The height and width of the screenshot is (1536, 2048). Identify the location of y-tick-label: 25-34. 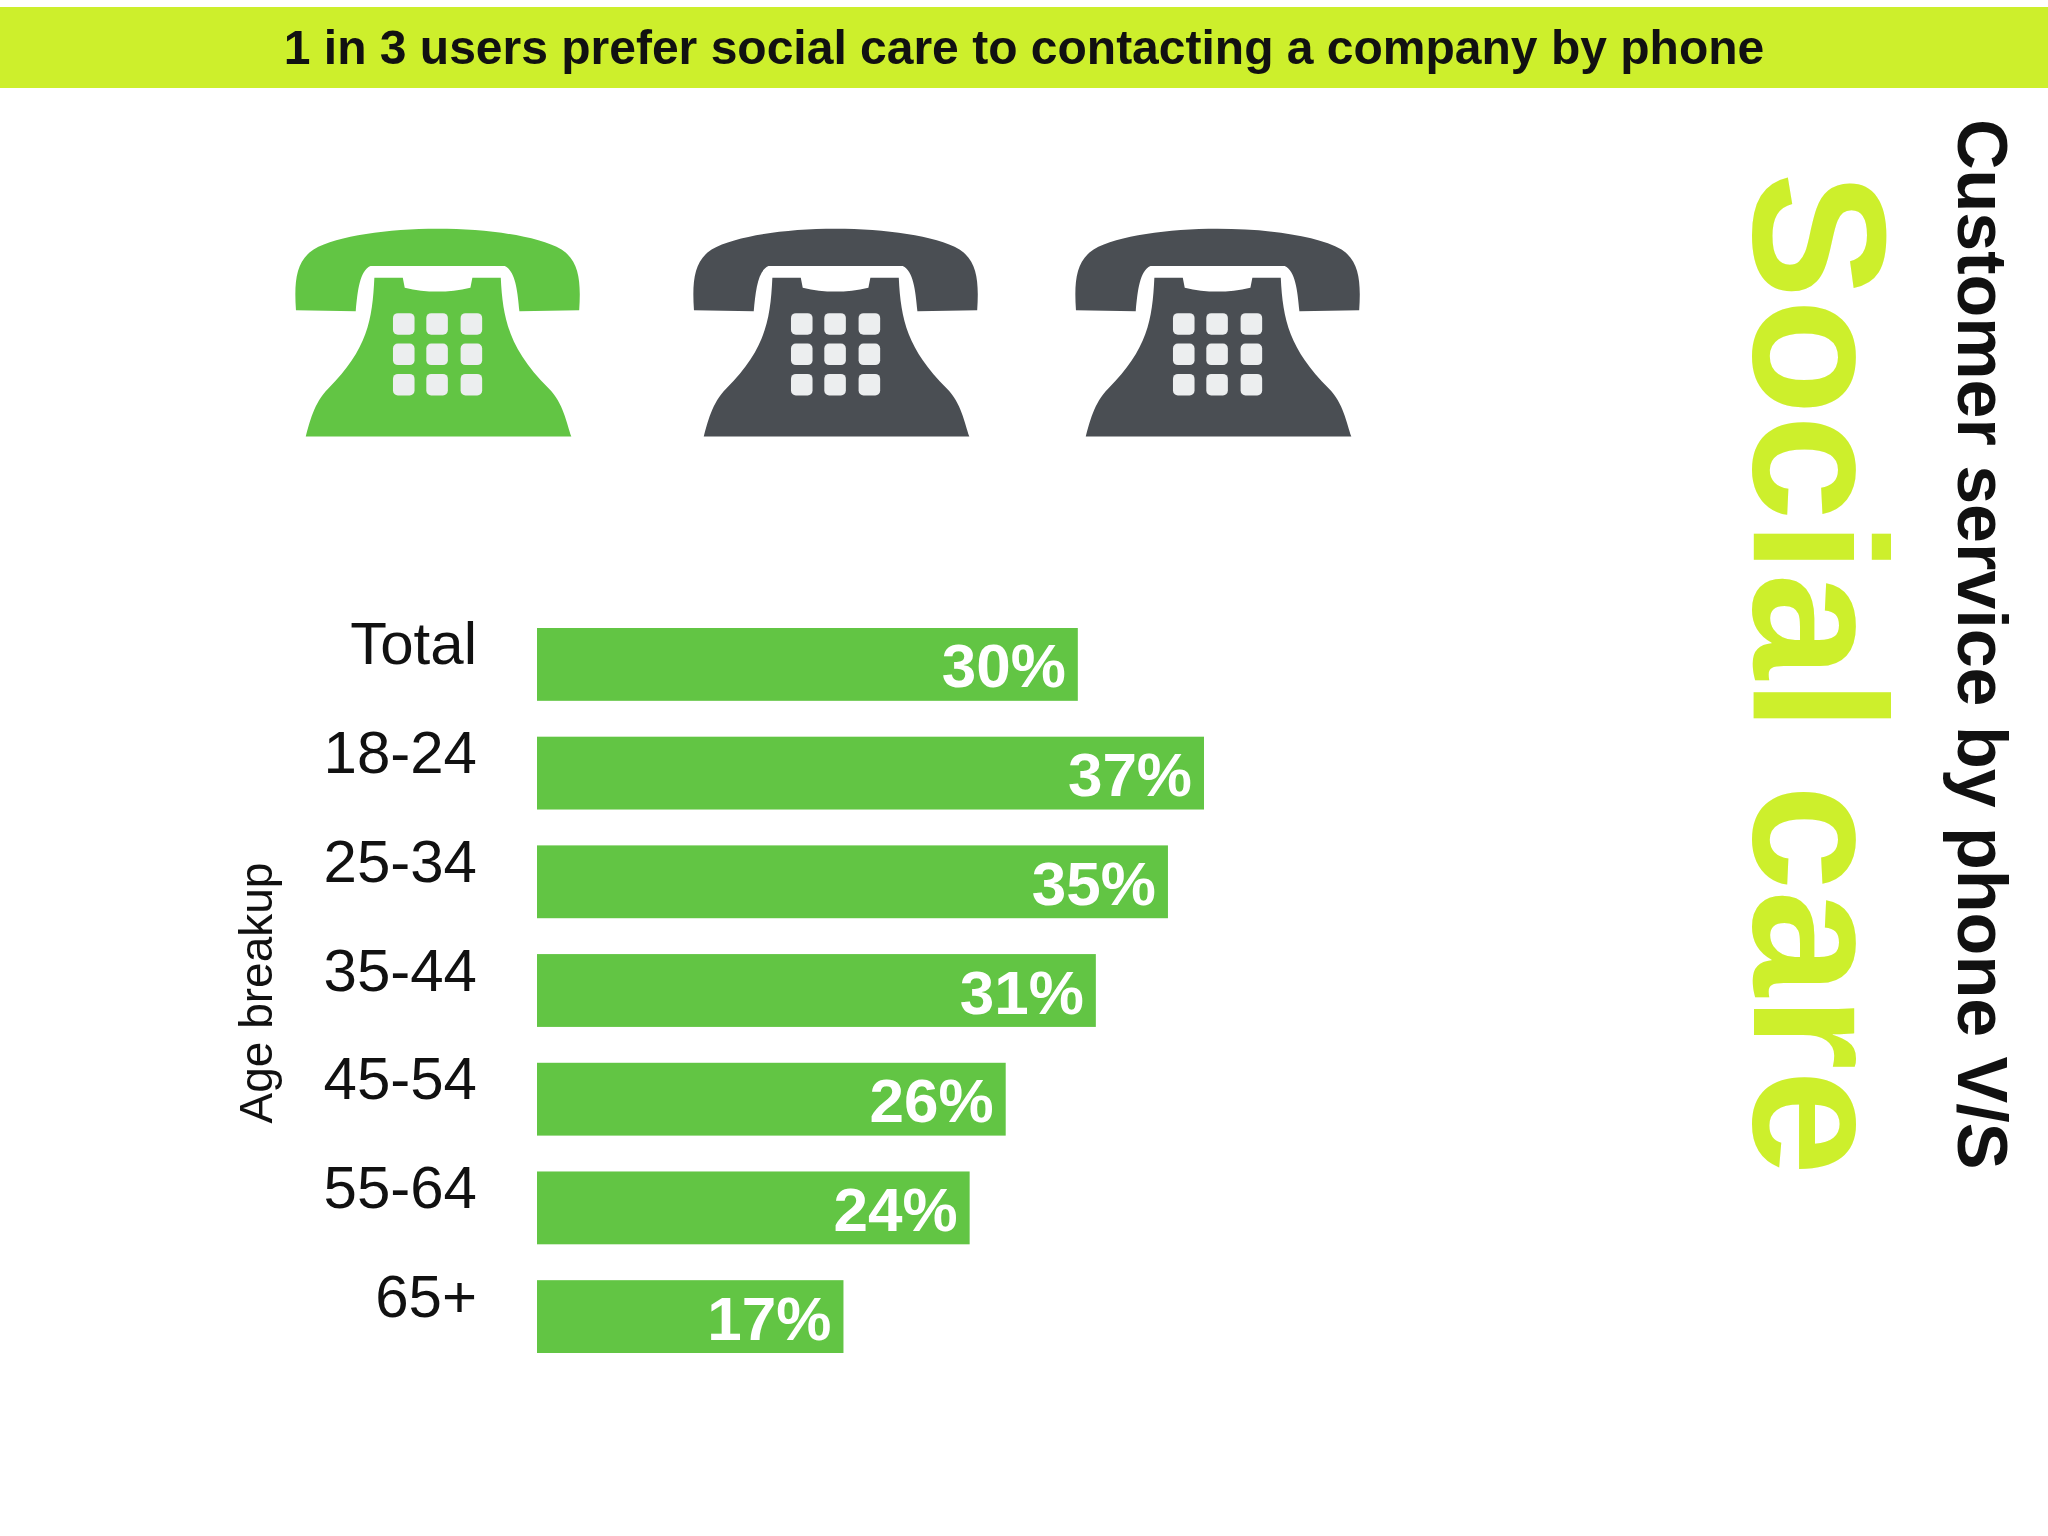
(400, 861).